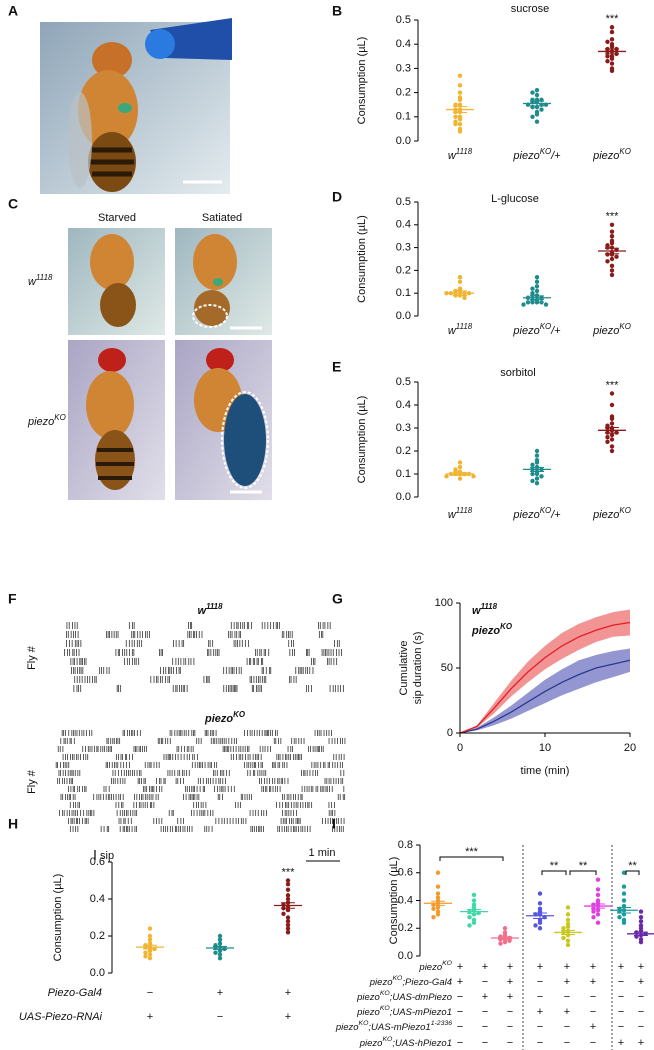 The width and height of the screenshot is (654, 1050). I want to click on x-tick-label-superscript: KO, so click(545, 151).